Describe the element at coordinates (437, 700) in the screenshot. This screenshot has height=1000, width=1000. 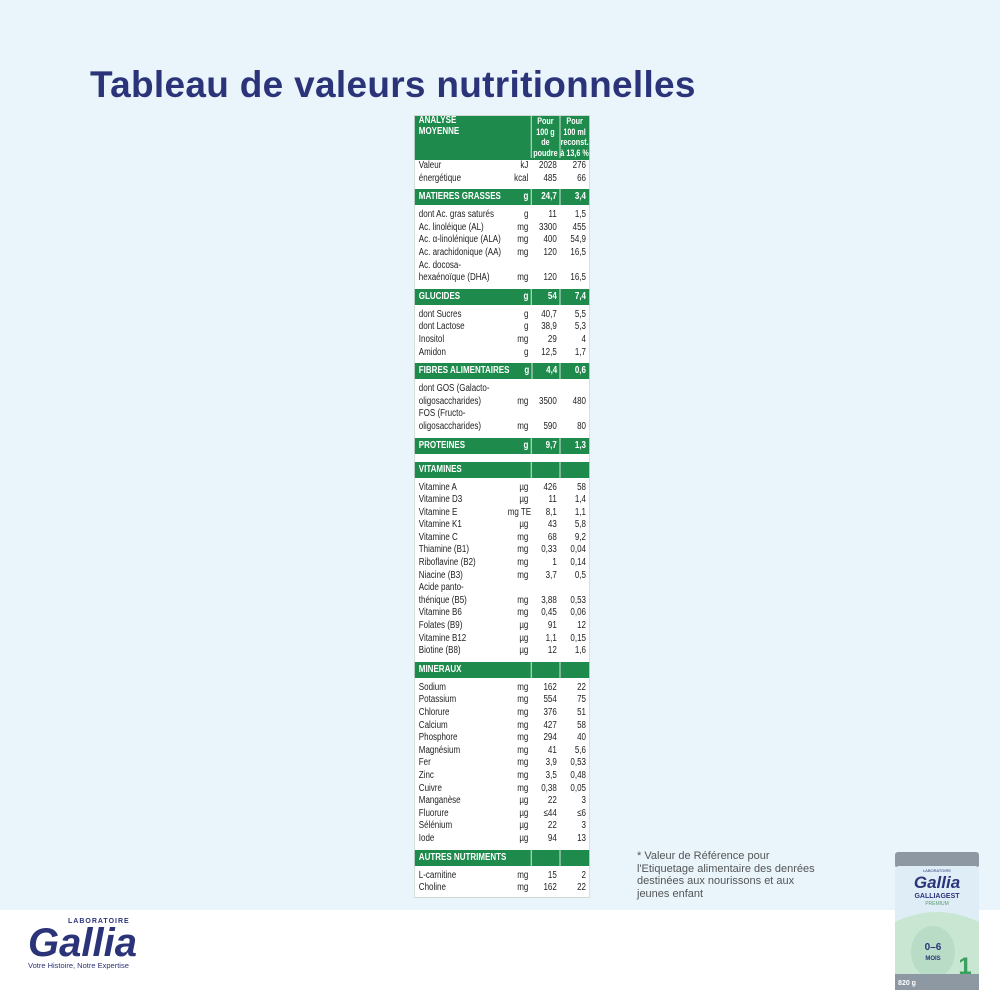
I see `row-label: Potassium` at that location.